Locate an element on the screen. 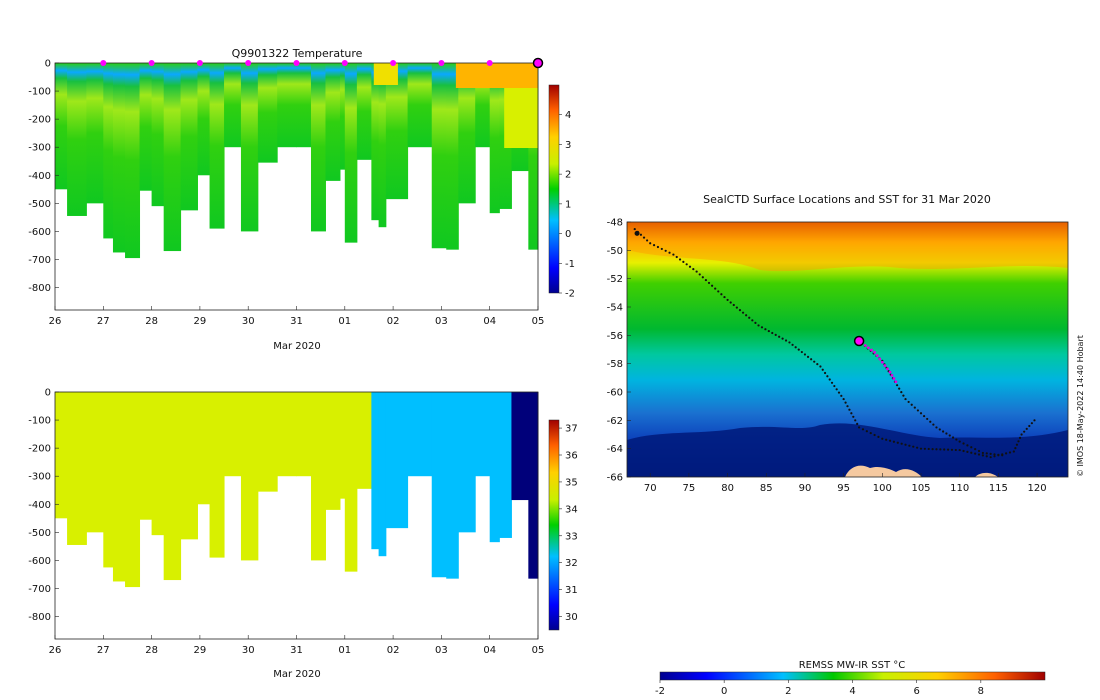  map-y-tick-label: -66 is located at coordinates (615, 478).